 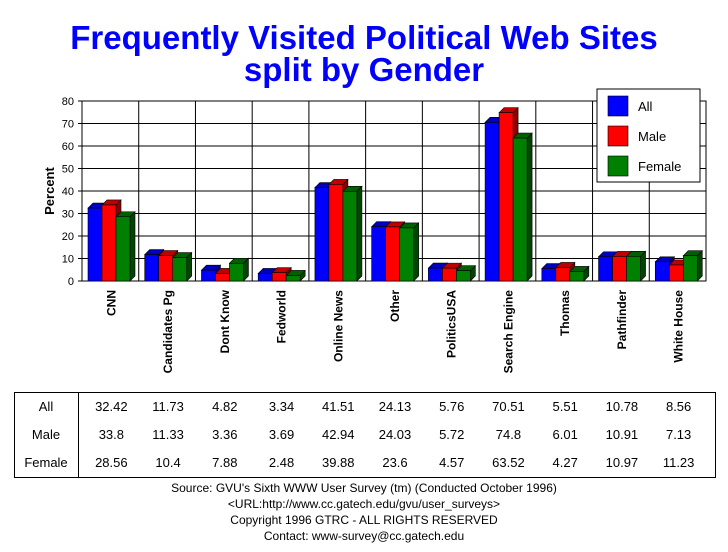 What do you see at coordinates (622, 406) in the screenshot?
I see `table-cell: 10.78` at bounding box center [622, 406].